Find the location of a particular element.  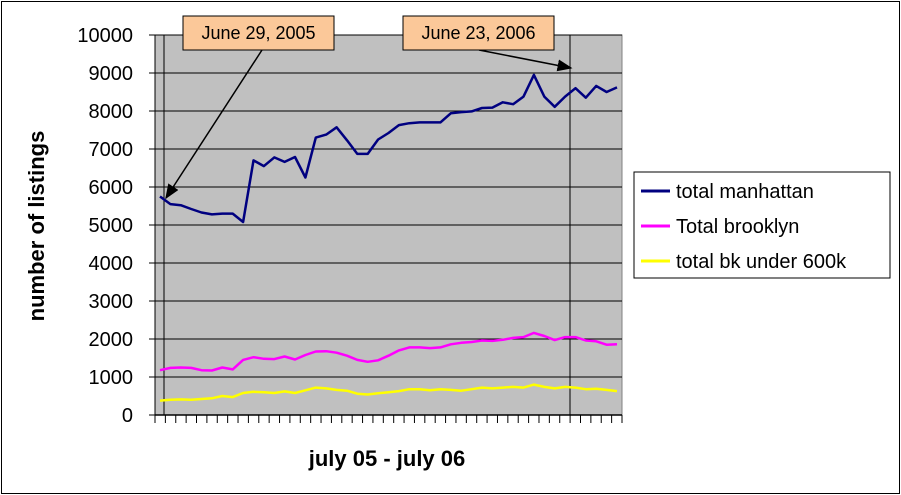

y-tick-label: 1000 is located at coordinates (111, 378).